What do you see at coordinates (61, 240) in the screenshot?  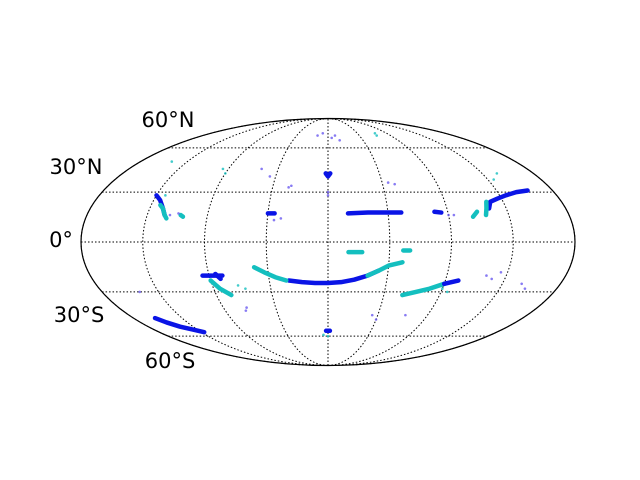 I see `lat-label-0: 0°` at bounding box center [61, 240].